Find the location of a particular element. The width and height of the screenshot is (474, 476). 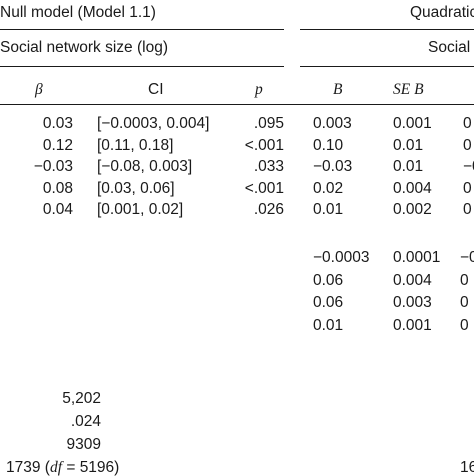

cell-seb: 0.002 is located at coordinates (412, 209).